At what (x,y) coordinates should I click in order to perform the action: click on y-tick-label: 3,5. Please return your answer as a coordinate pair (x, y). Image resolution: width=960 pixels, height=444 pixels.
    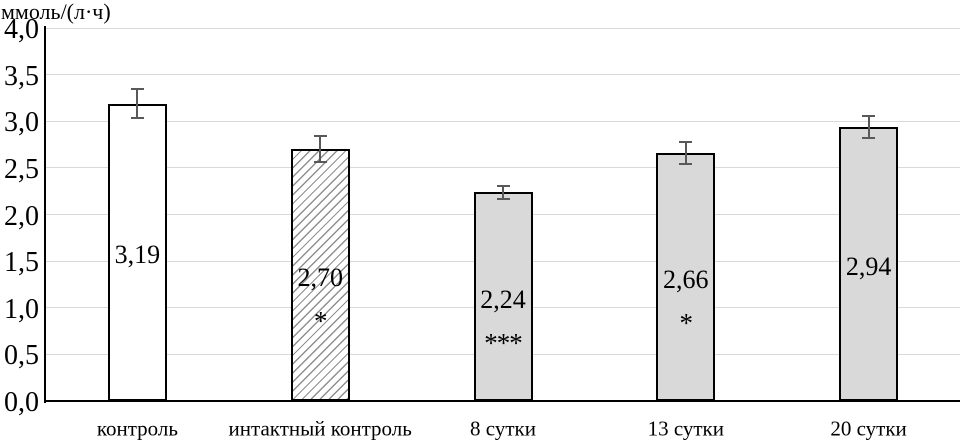
    Looking at the image, I should click on (21, 76).